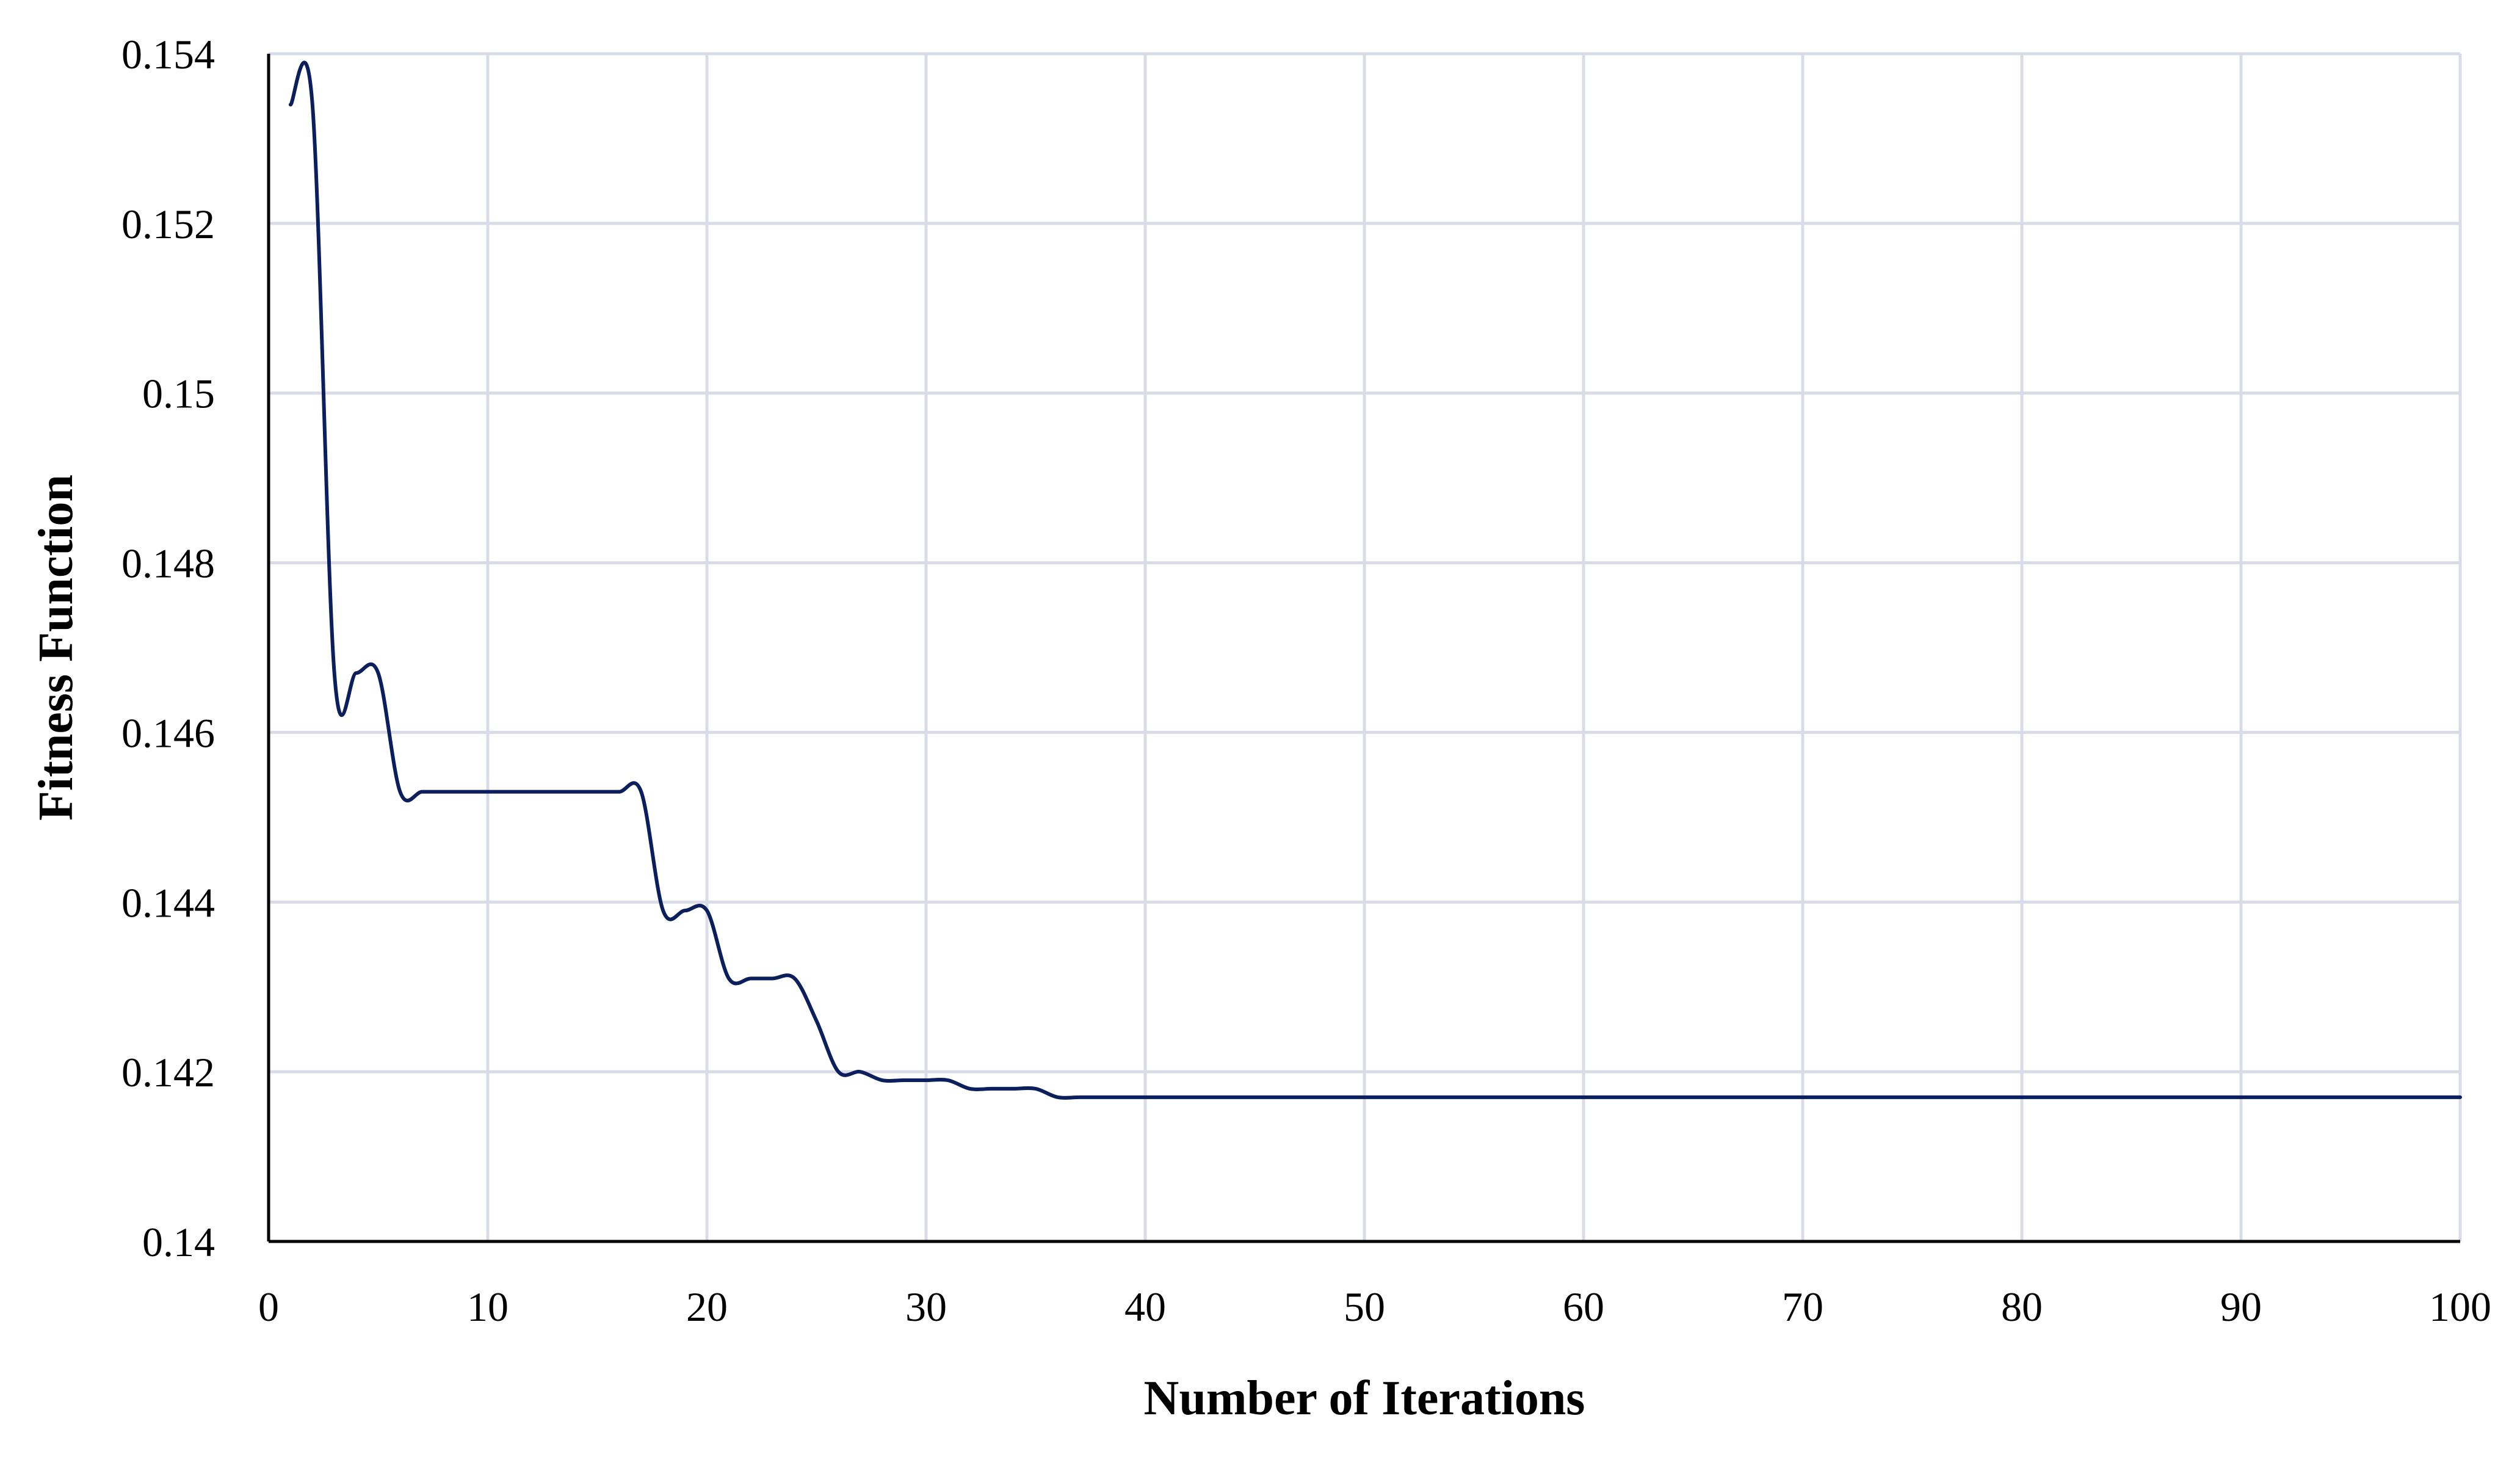 The image size is (2520, 1457). I want to click on y-tick-label: 0.154, so click(168, 55).